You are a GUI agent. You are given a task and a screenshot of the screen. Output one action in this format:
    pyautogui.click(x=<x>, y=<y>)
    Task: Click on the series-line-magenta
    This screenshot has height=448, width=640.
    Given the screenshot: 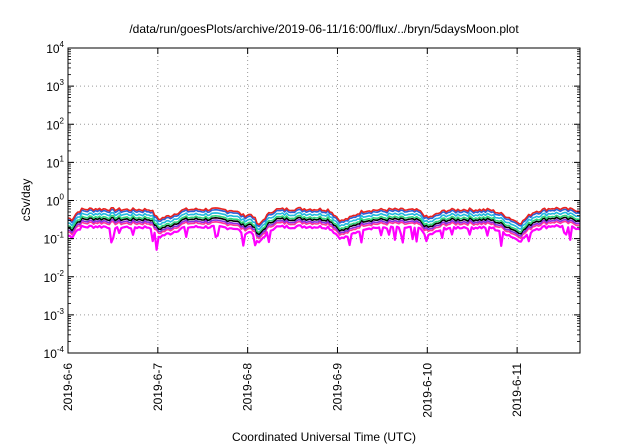 What is the action you would take?
    pyautogui.click(x=324, y=237)
    